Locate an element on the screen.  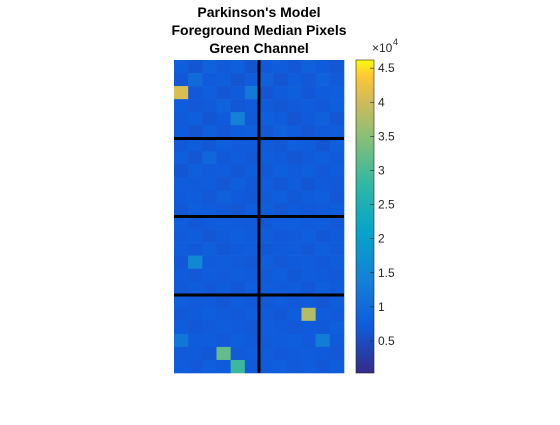
title-line: Green Channel is located at coordinates (259, 48).